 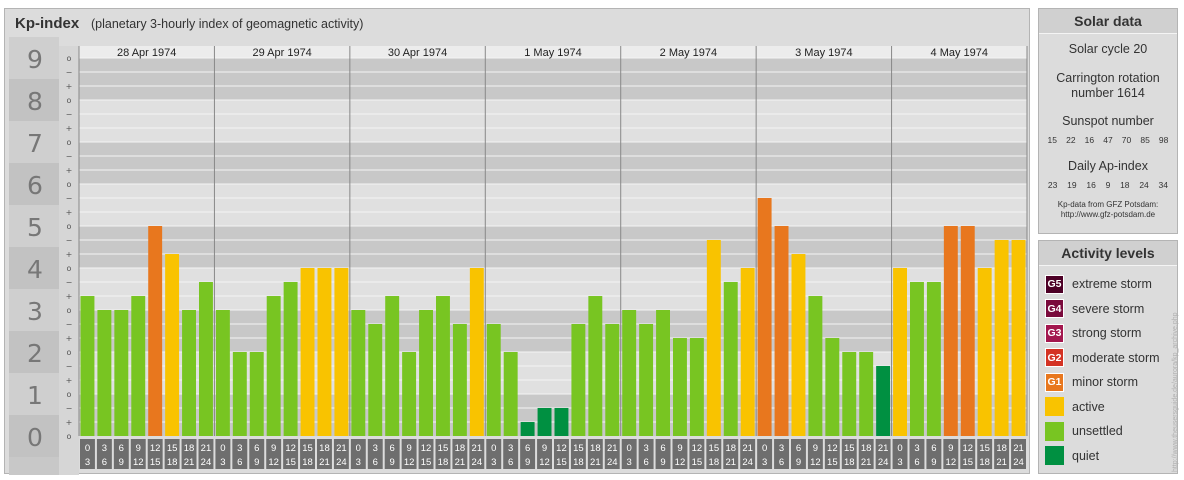 What do you see at coordinates (1125, 185) in the screenshot?
I see `ap-value: 18` at bounding box center [1125, 185].